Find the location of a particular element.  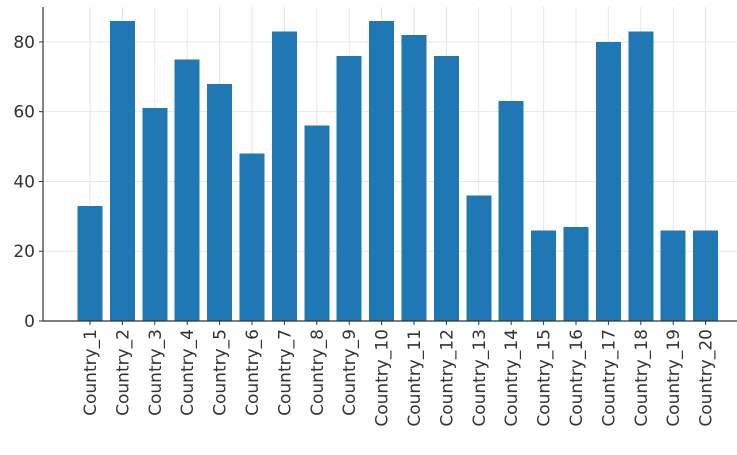

x-tick-label: Country_1 is located at coordinates (91, 372).